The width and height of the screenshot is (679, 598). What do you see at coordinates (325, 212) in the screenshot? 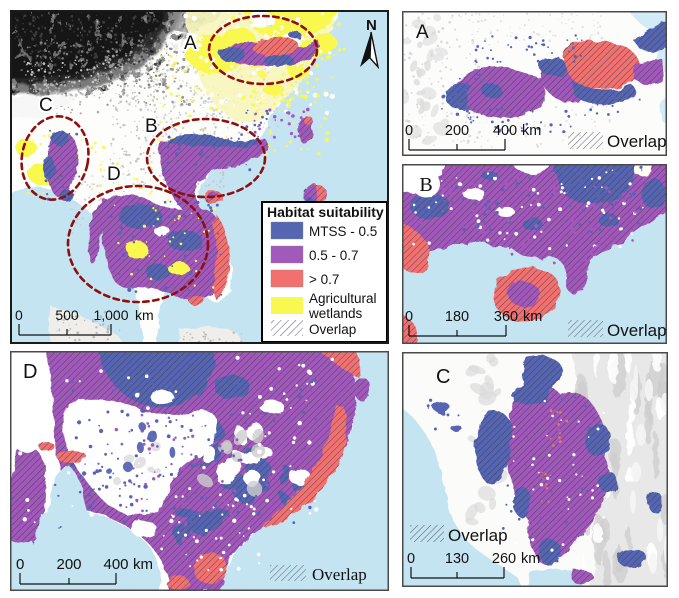
I see `svg-text: Habitat suitability` at bounding box center [325, 212].